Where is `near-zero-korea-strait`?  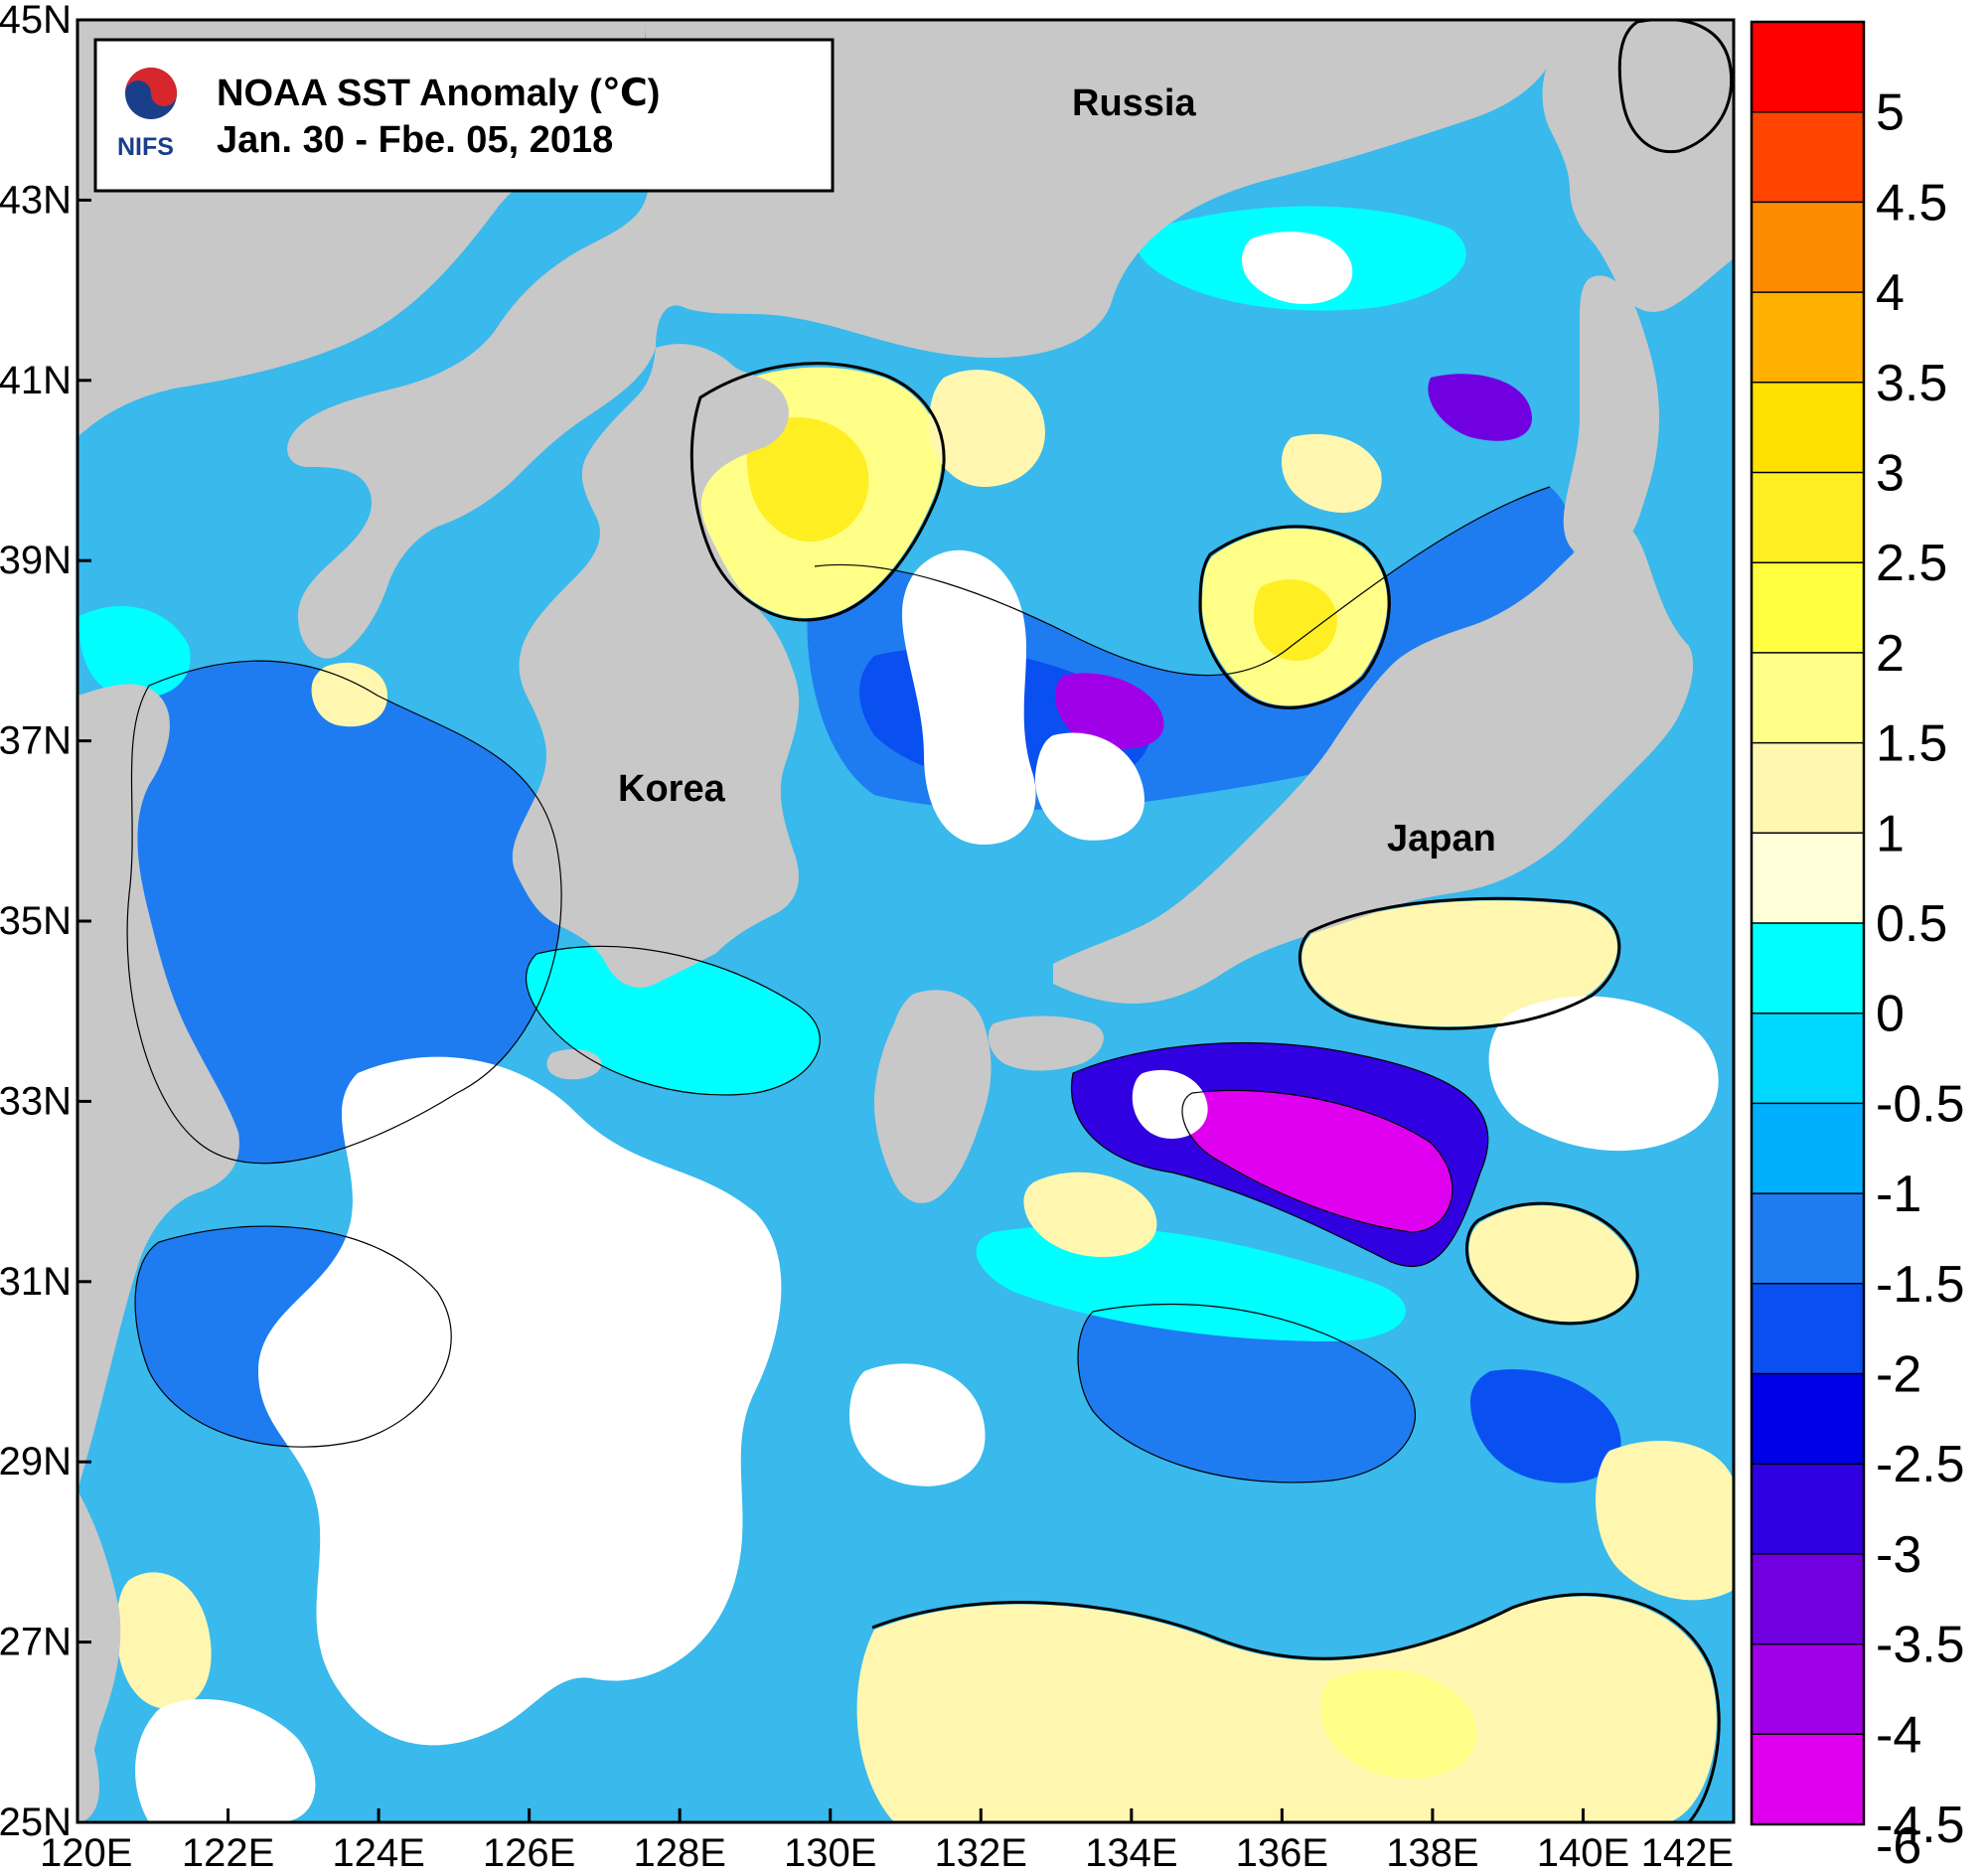
near-zero-korea-strait is located at coordinates (673, 1020).